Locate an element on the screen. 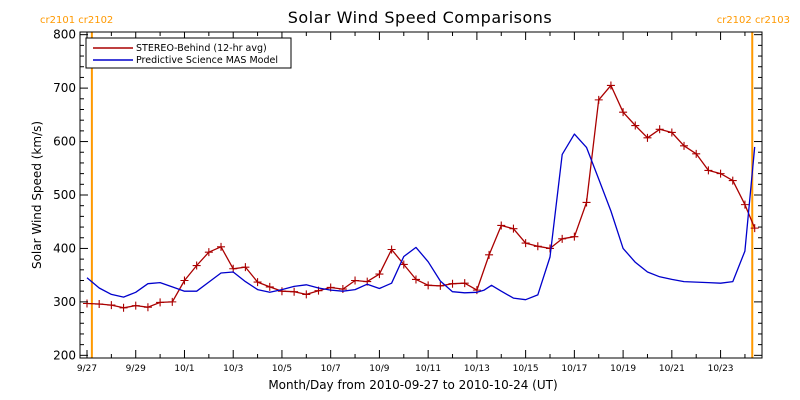 This screenshot has width=800, height=400. carrington-label-right: cr2102 cr2103 is located at coordinates (753, 20).